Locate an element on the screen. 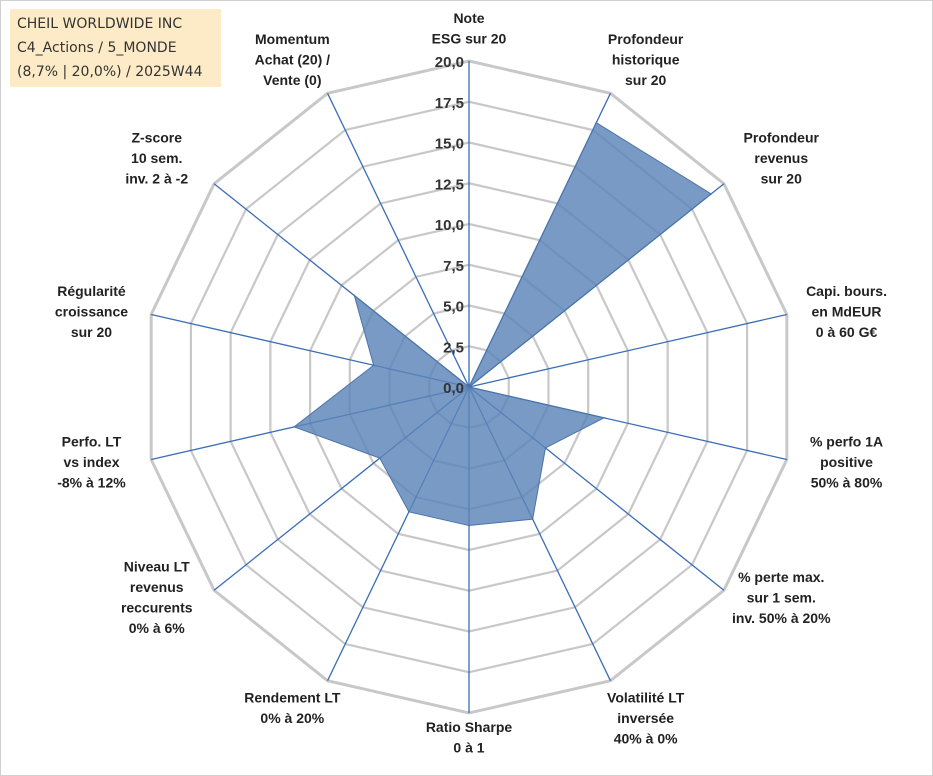 The image size is (933, 776). axis-label-line: Niveau LT is located at coordinates (157, 567).